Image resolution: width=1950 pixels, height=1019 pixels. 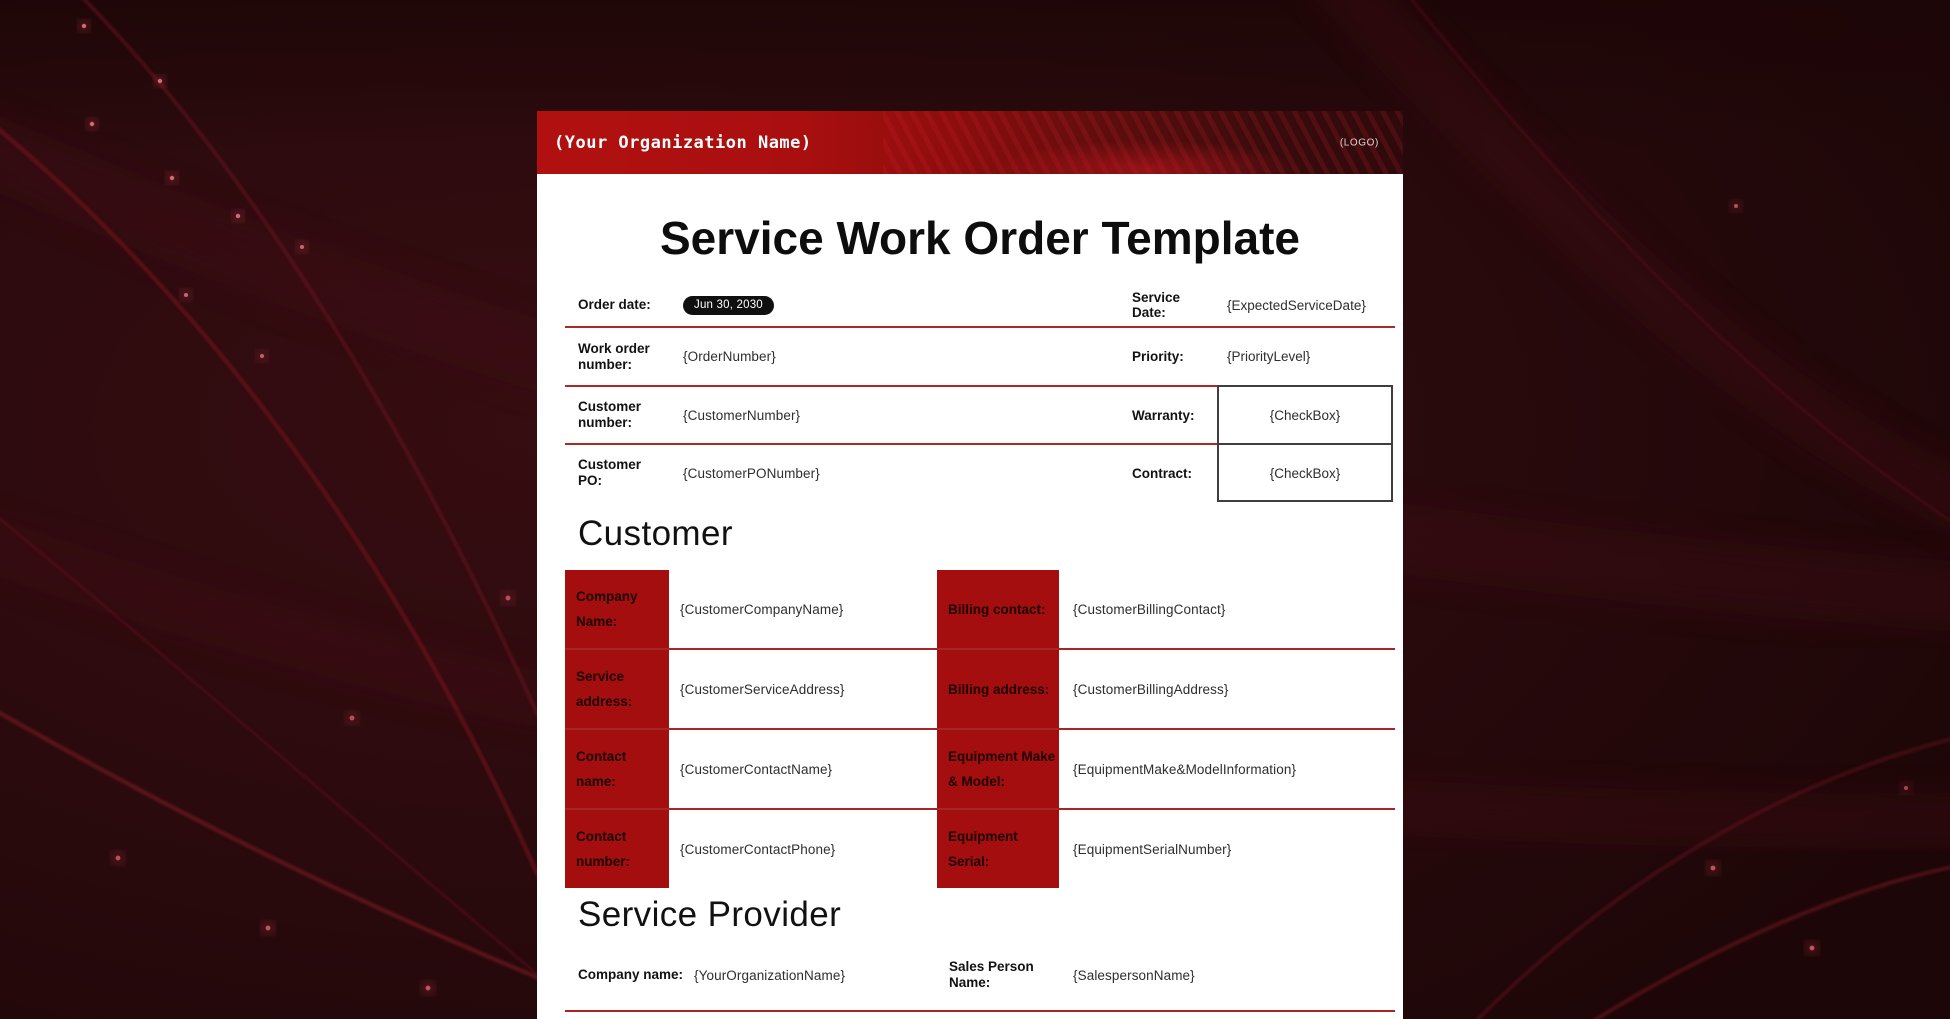 What do you see at coordinates (610, 414) in the screenshot?
I see `customer-number-label: Customer number:` at bounding box center [610, 414].